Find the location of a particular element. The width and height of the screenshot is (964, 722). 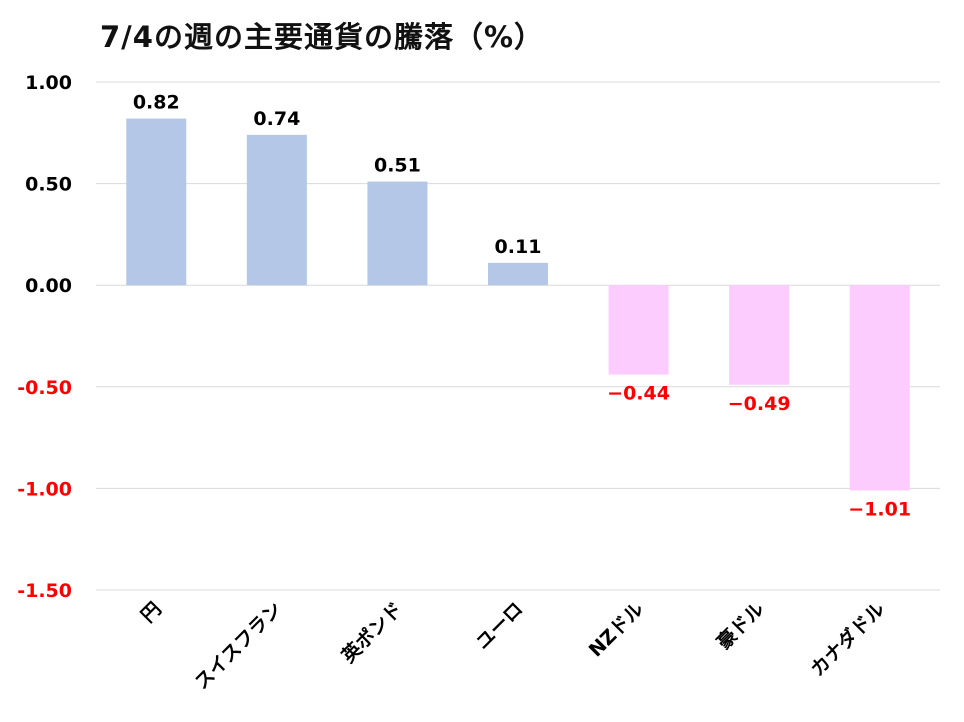

data-label: 0.11 is located at coordinates (518, 247).